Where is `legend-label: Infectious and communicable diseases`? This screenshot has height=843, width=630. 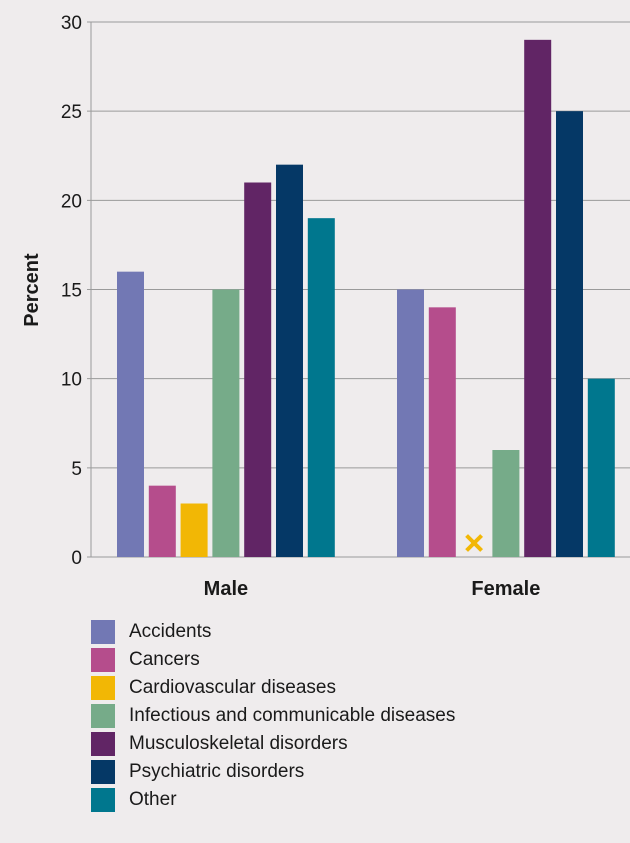 legend-label: Infectious and communicable diseases is located at coordinates (292, 715).